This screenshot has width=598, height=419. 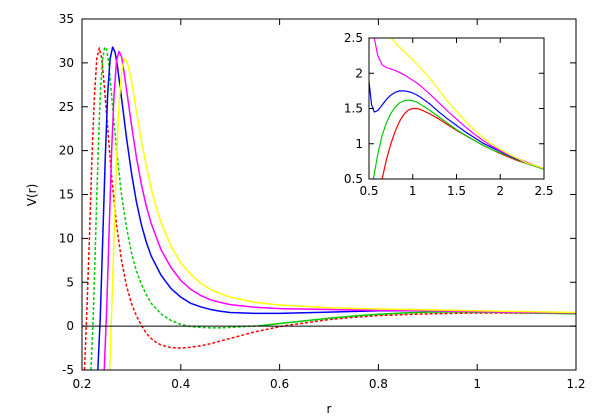 What do you see at coordinates (575, 384) in the screenshot?
I see `main-x-tick-label: 1.2` at bounding box center [575, 384].